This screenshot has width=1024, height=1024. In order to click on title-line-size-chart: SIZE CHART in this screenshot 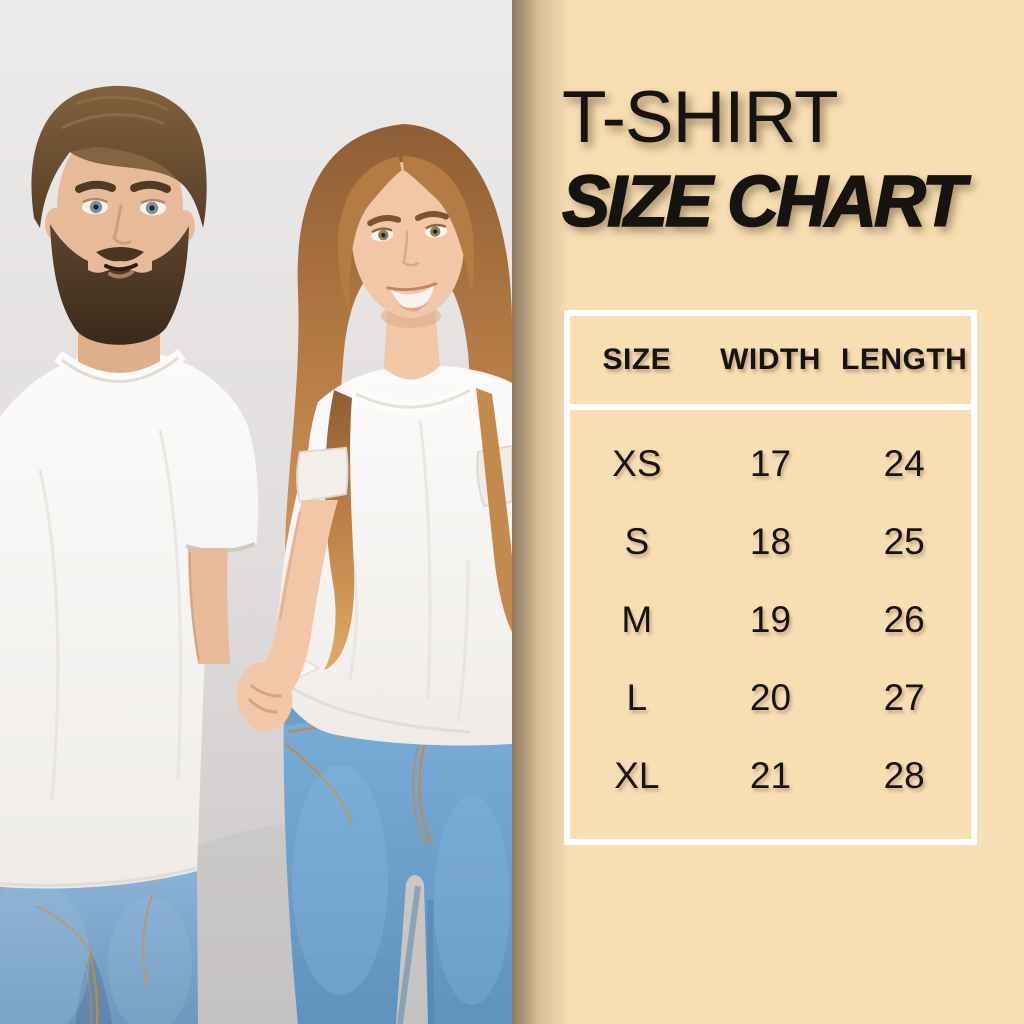, I will do `click(763, 202)`.